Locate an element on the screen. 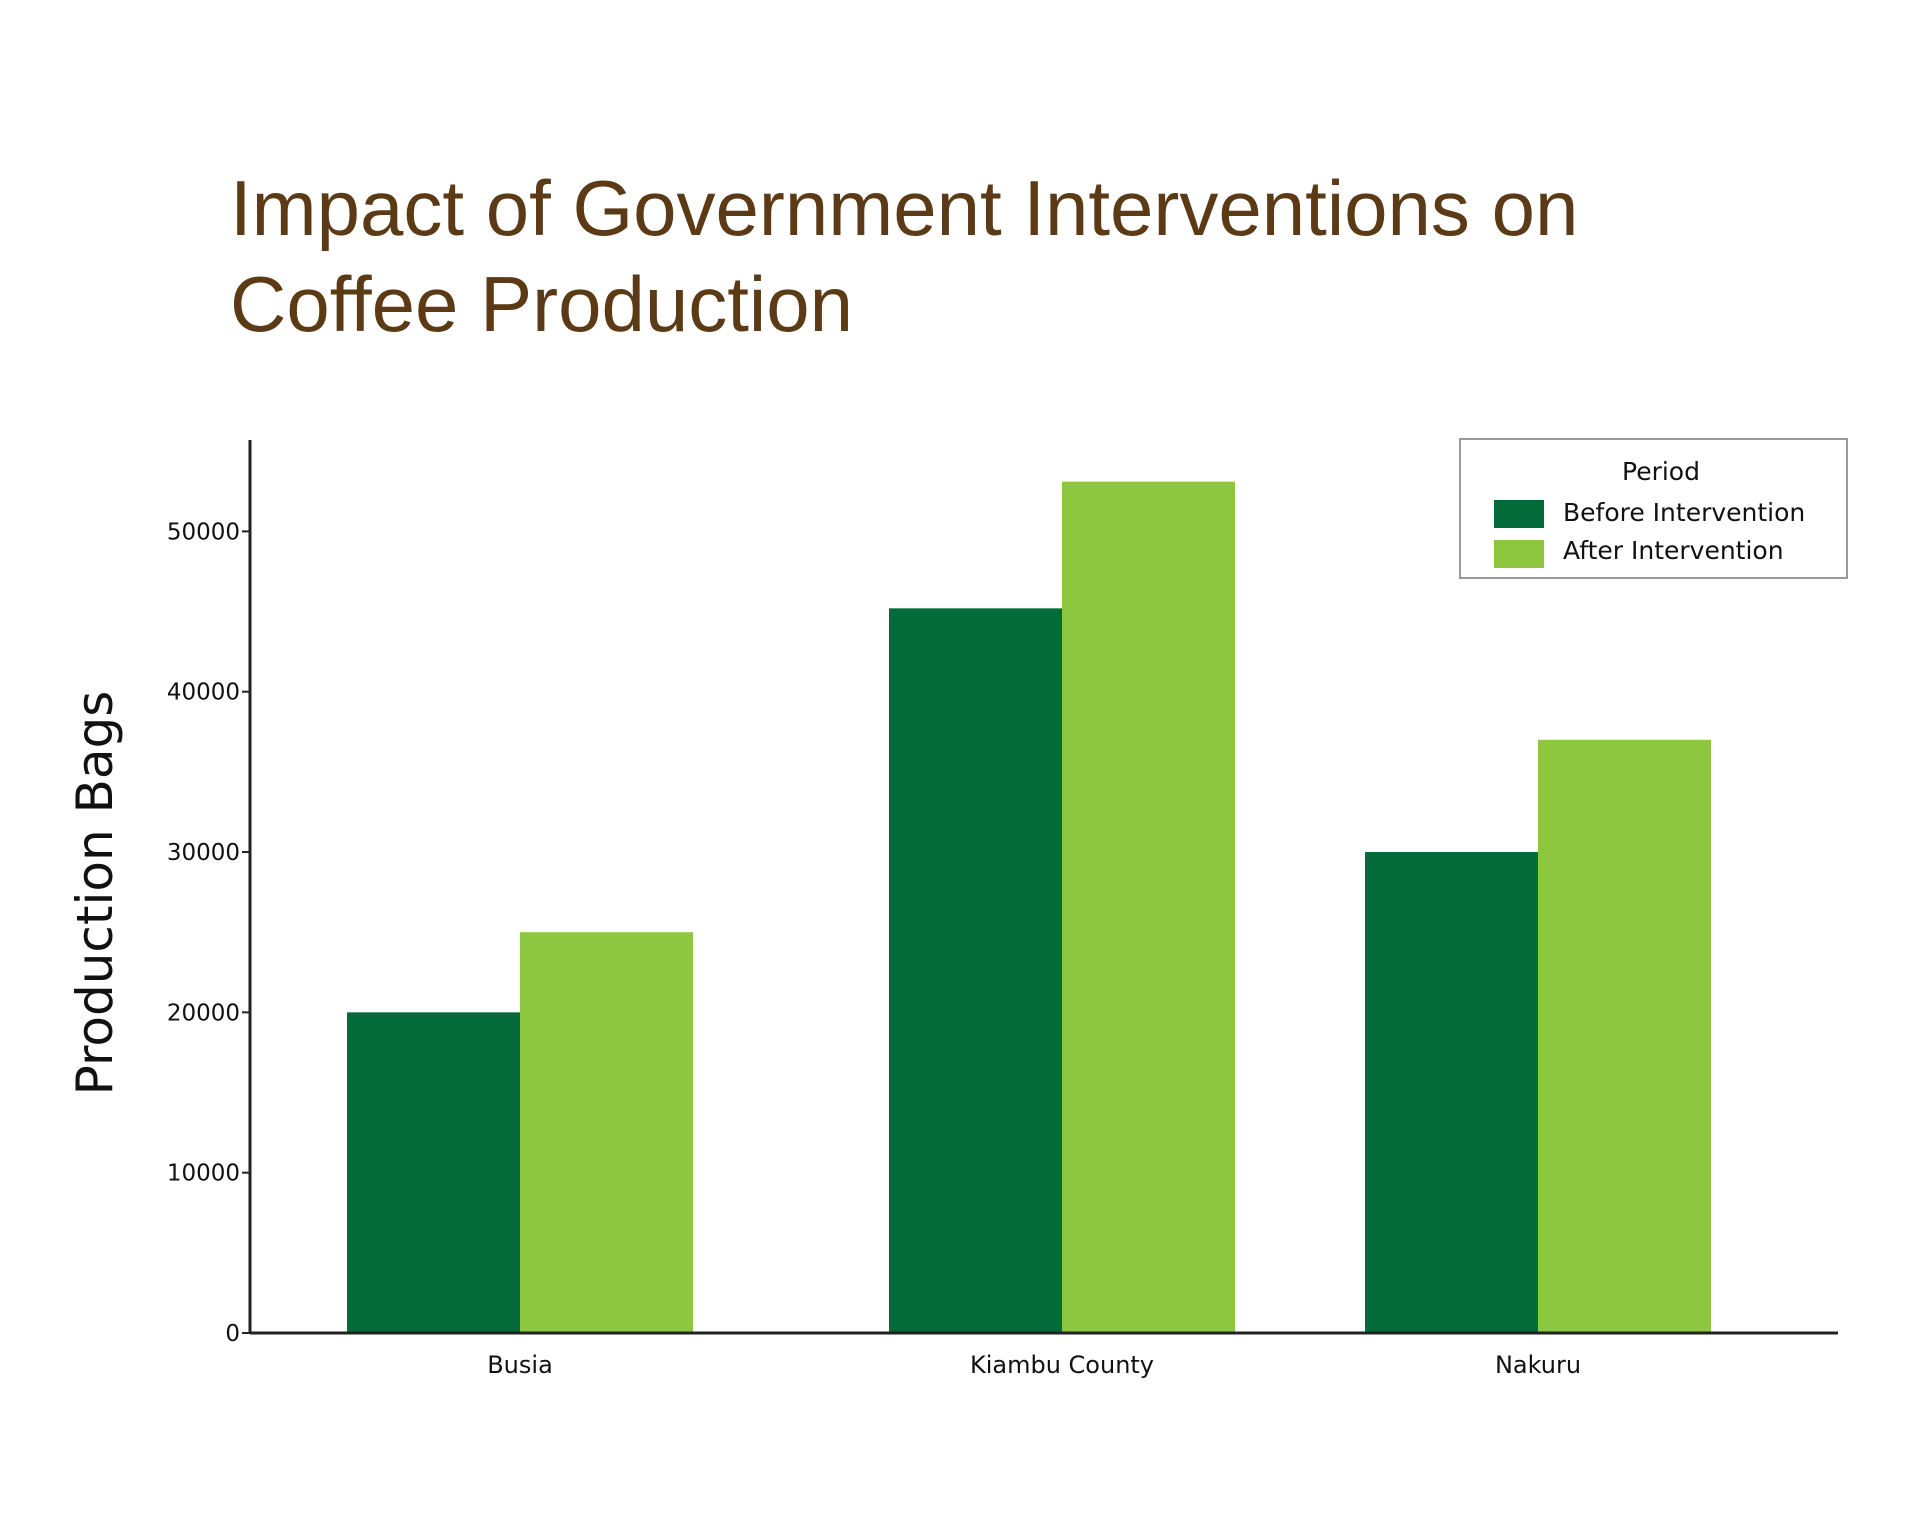 This screenshot has height=1539, width=1920. legend-label-before: Before Intervention is located at coordinates (1684, 512).